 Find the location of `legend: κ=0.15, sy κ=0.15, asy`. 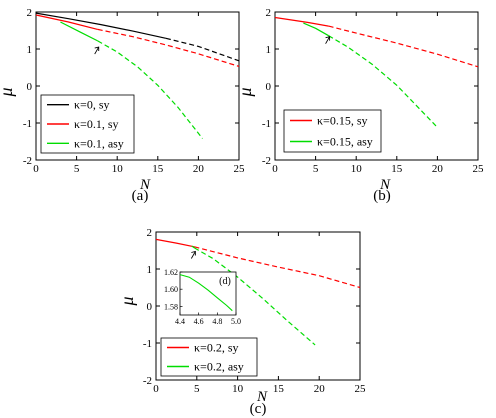

legend: κ=0.15, sy κ=0.15, asy is located at coordinates (332, 131).